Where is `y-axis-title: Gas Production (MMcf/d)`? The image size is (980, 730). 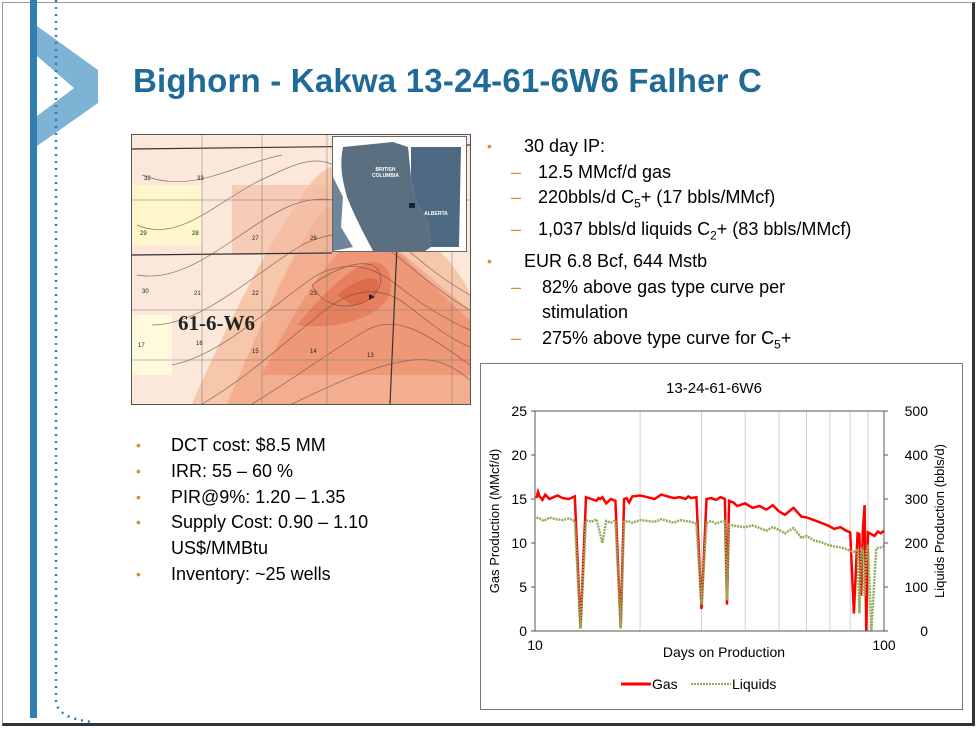
y-axis-title: Gas Production (MMcf/d) is located at coordinates (494, 521).